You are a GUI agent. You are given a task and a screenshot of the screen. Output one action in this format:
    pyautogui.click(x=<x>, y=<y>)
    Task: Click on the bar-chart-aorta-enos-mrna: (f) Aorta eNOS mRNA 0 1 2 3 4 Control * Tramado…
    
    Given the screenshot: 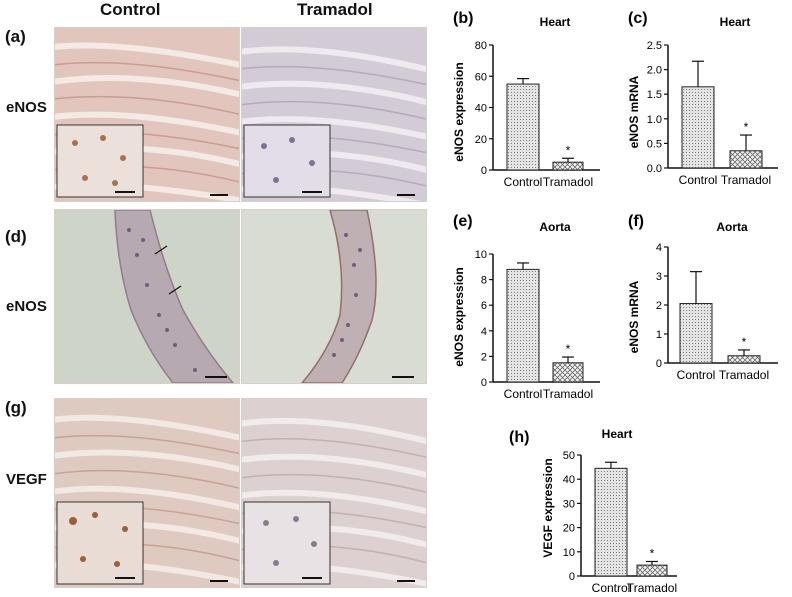 What is the action you would take?
    pyautogui.click(x=702, y=297)
    